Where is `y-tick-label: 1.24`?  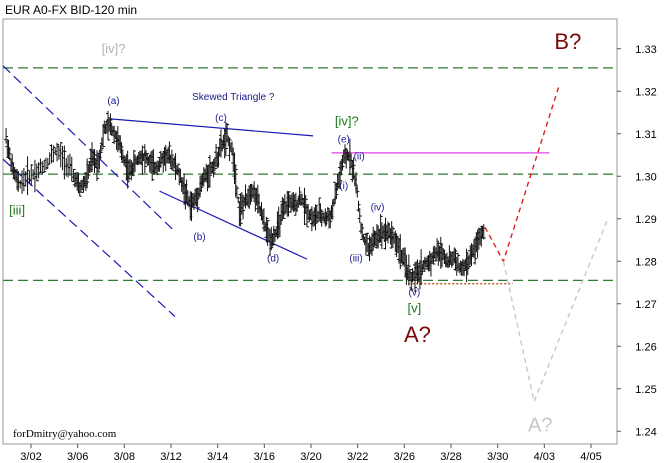
y-tick-label: 1.24 is located at coordinates (645, 432).